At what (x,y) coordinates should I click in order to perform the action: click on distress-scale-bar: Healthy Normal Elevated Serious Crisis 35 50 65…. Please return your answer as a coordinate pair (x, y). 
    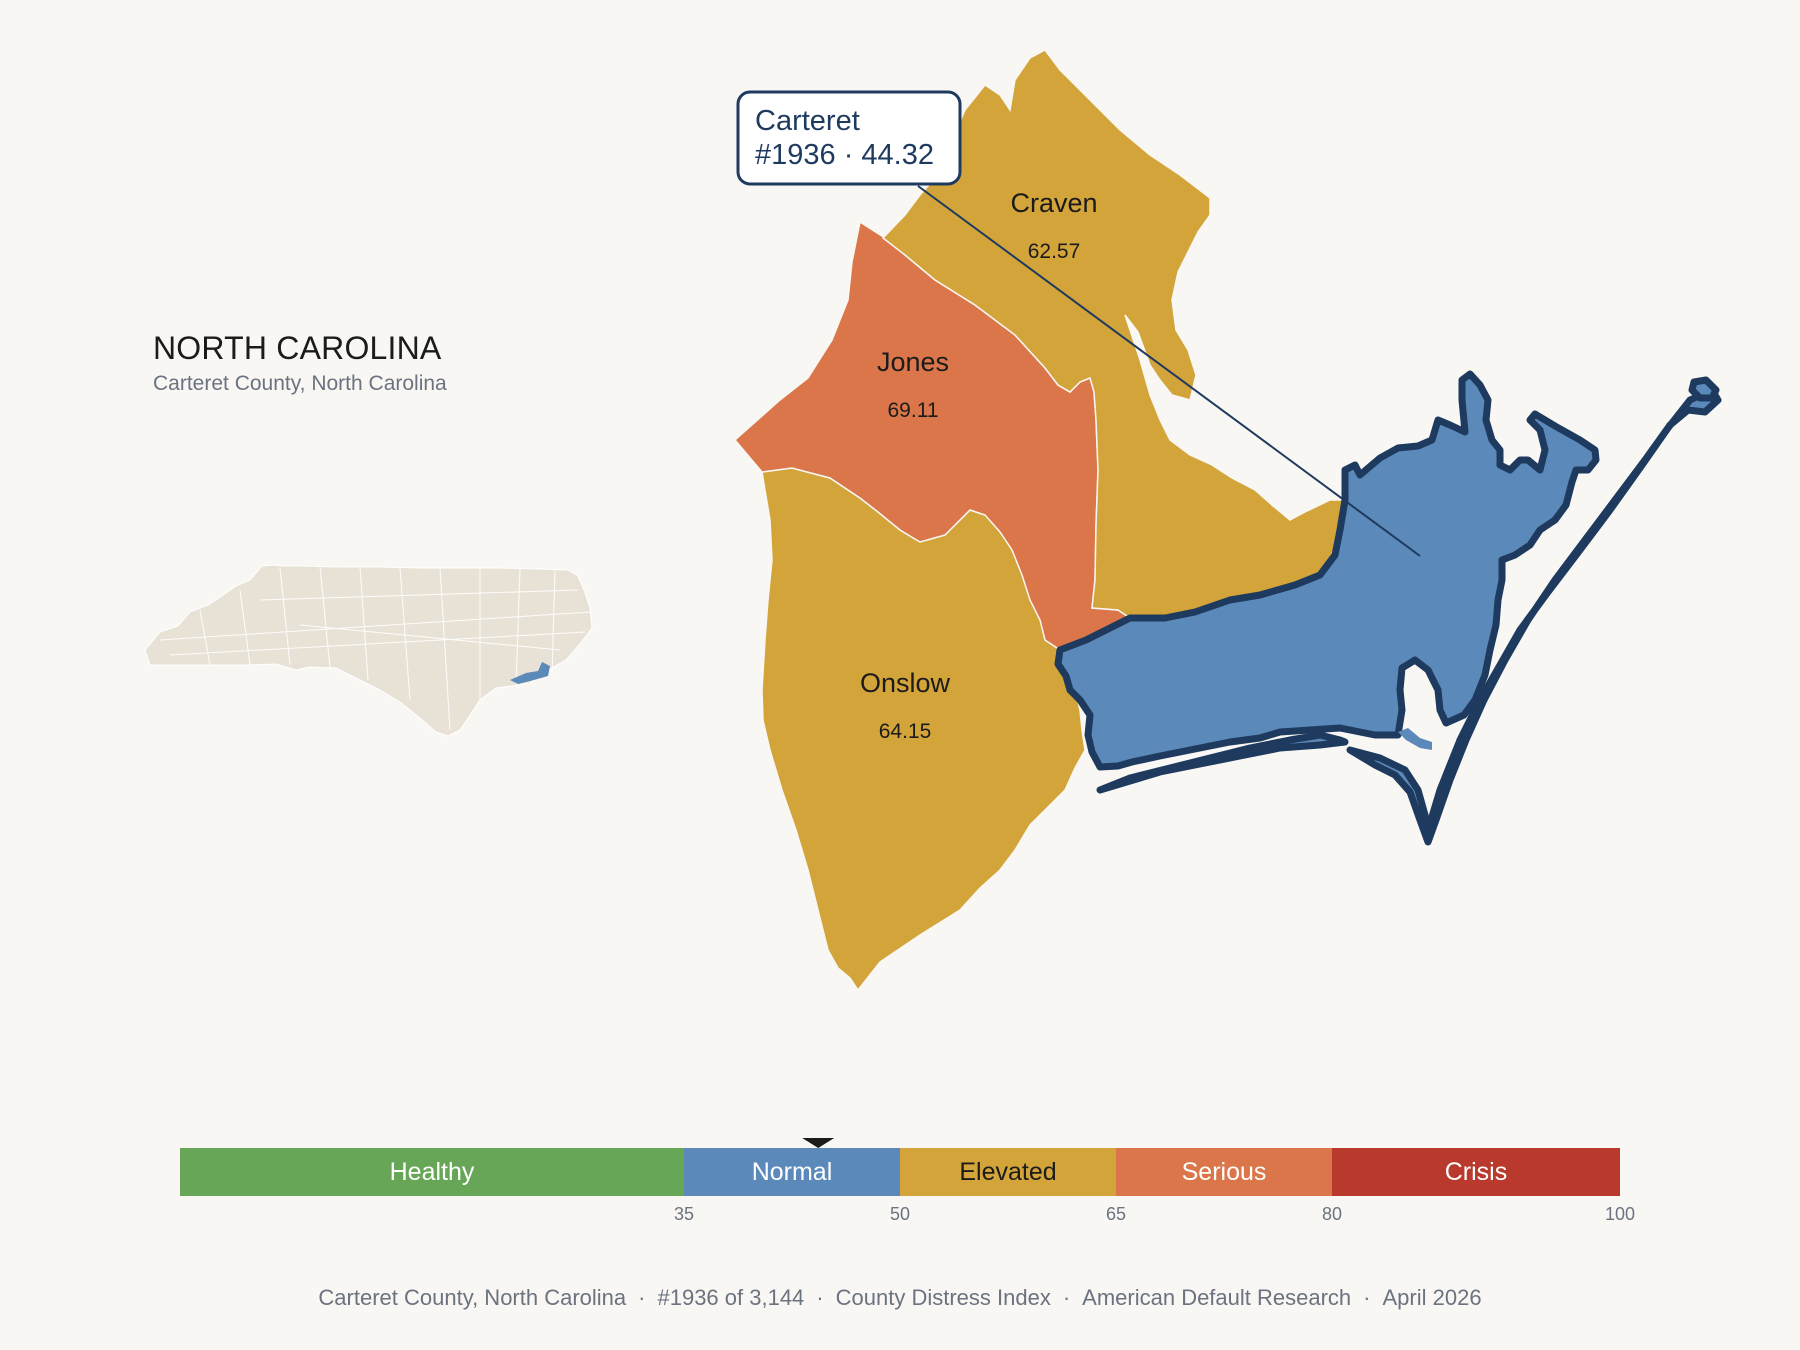
    Looking at the image, I should click on (907, 1181).